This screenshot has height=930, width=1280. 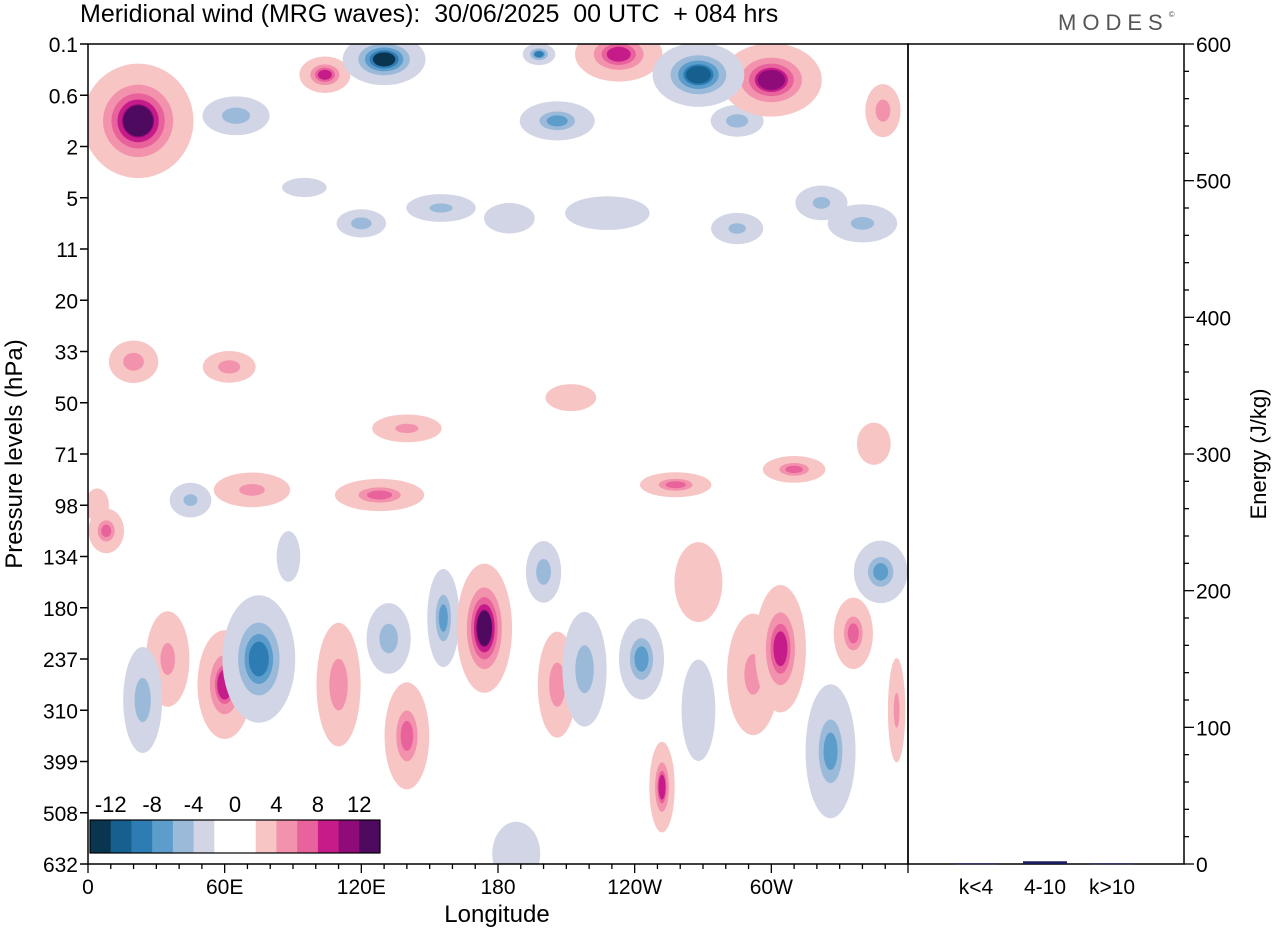 I want to click on energy-categories: k<4 4-10 k>10, so click(x=1047, y=887).